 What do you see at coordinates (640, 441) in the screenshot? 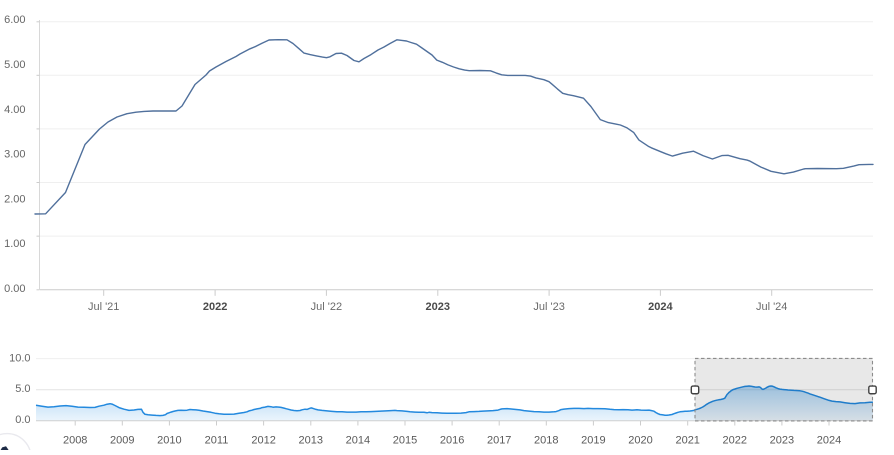
I see `svg-text: 2020` at bounding box center [640, 441].